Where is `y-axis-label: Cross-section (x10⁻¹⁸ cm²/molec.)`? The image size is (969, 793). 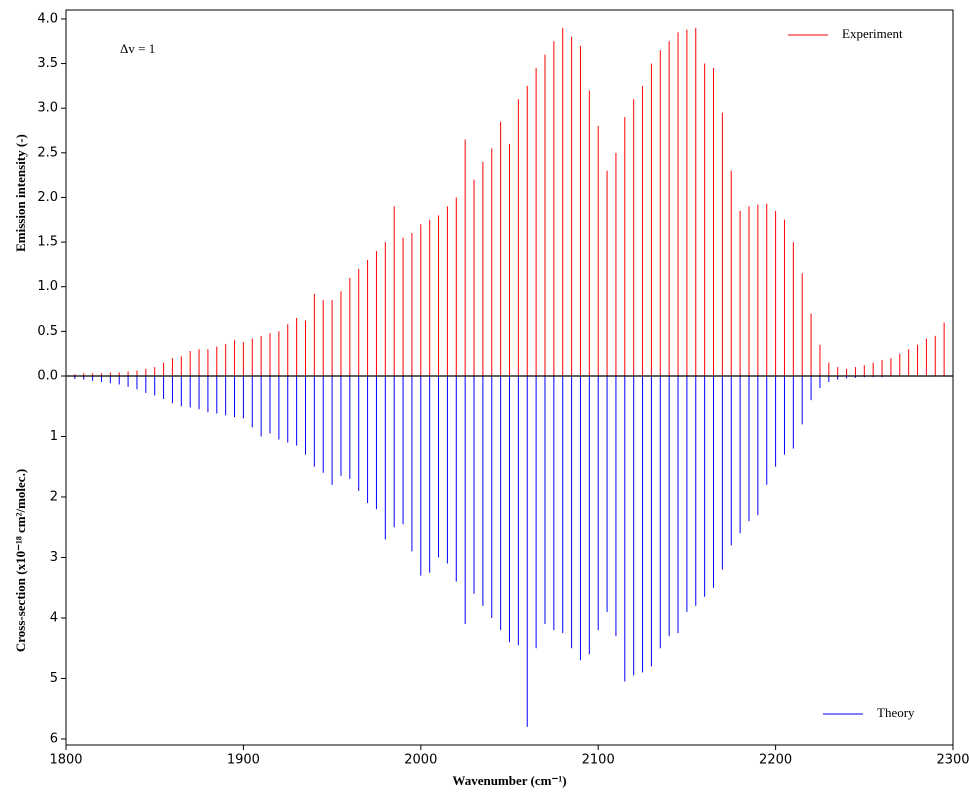
y-axis-label: Cross-section (x10⁻¹⁸ cm²/molec.) is located at coordinates (20, 560).